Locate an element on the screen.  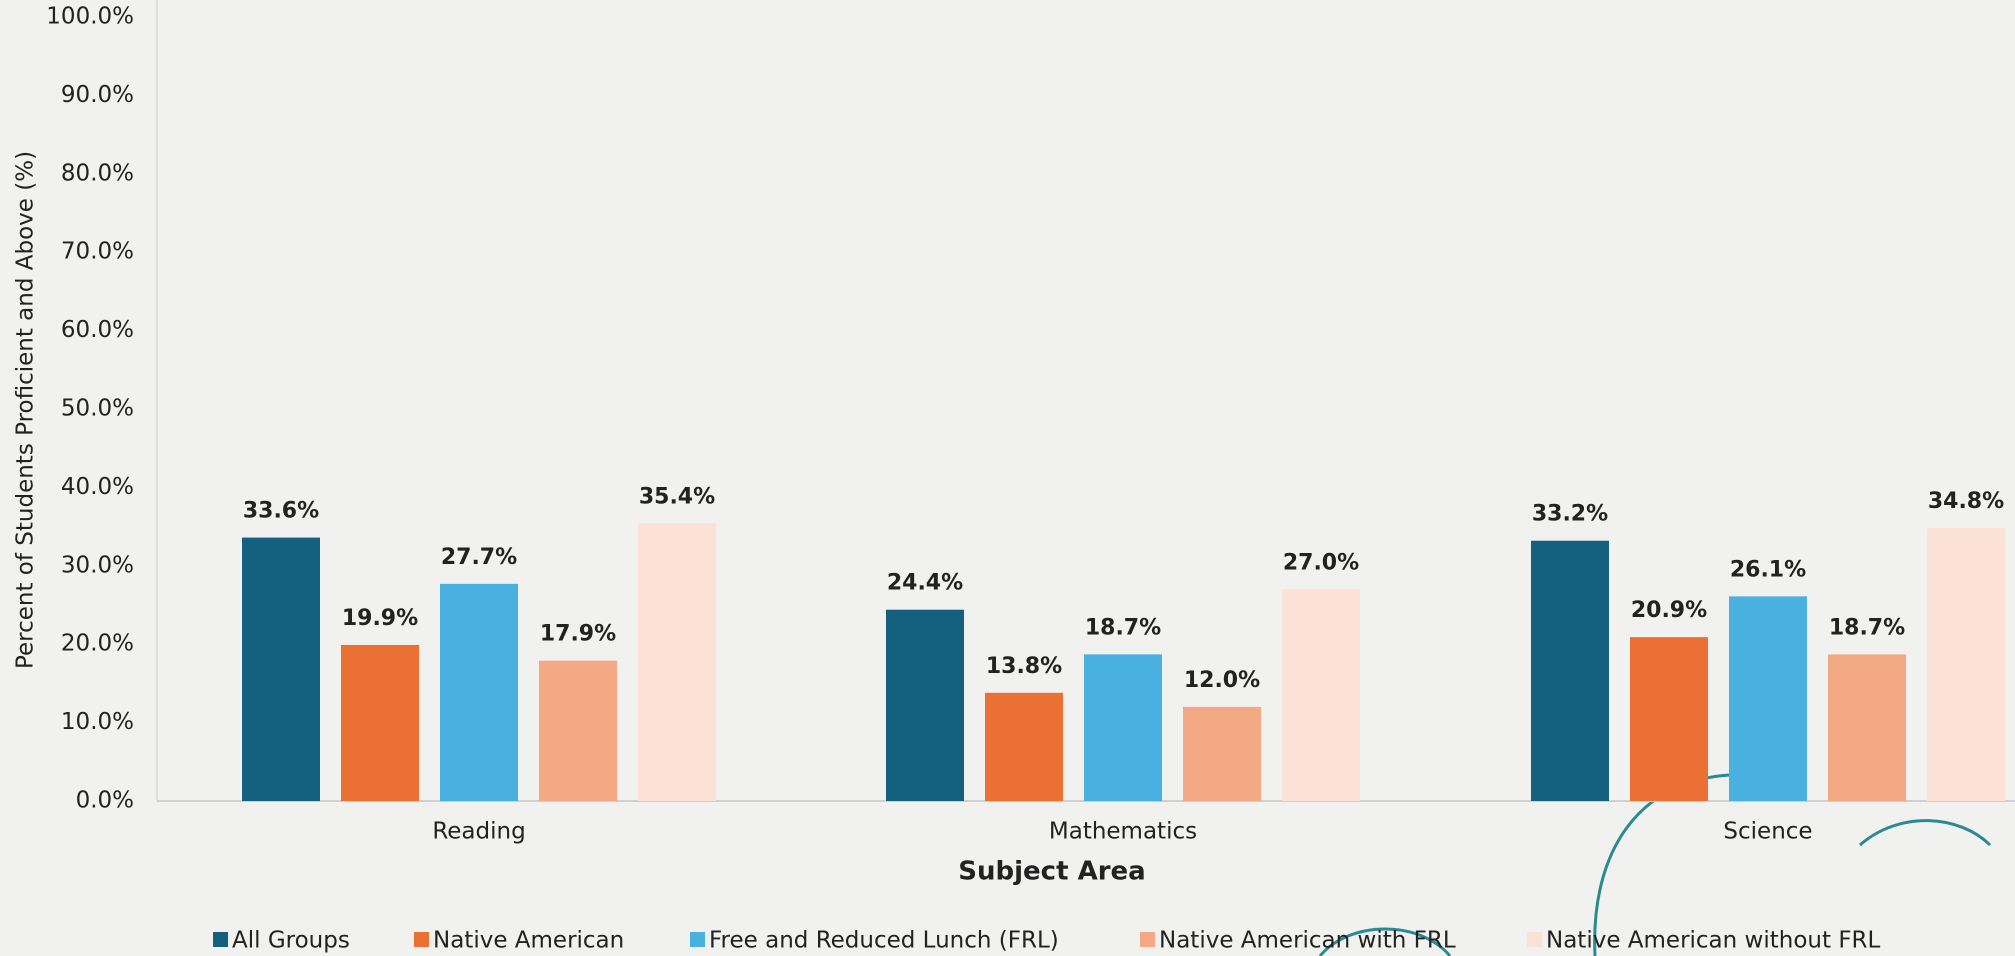
y-tick-label: 30.0% is located at coordinates (97, 565).